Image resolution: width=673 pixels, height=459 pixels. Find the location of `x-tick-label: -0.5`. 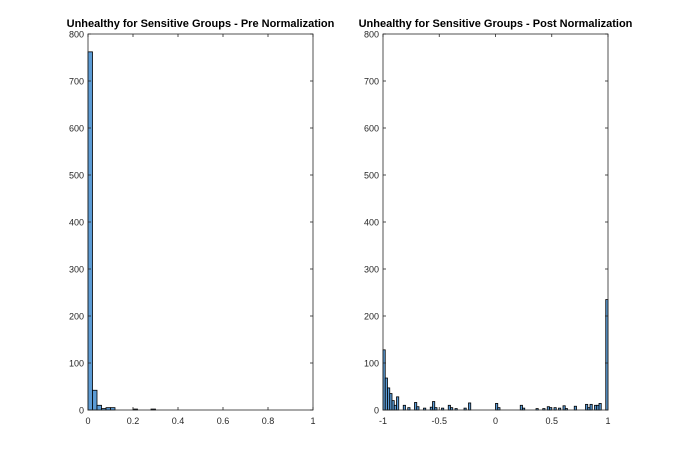

x-tick-label: -0.5 is located at coordinates (439, 421).